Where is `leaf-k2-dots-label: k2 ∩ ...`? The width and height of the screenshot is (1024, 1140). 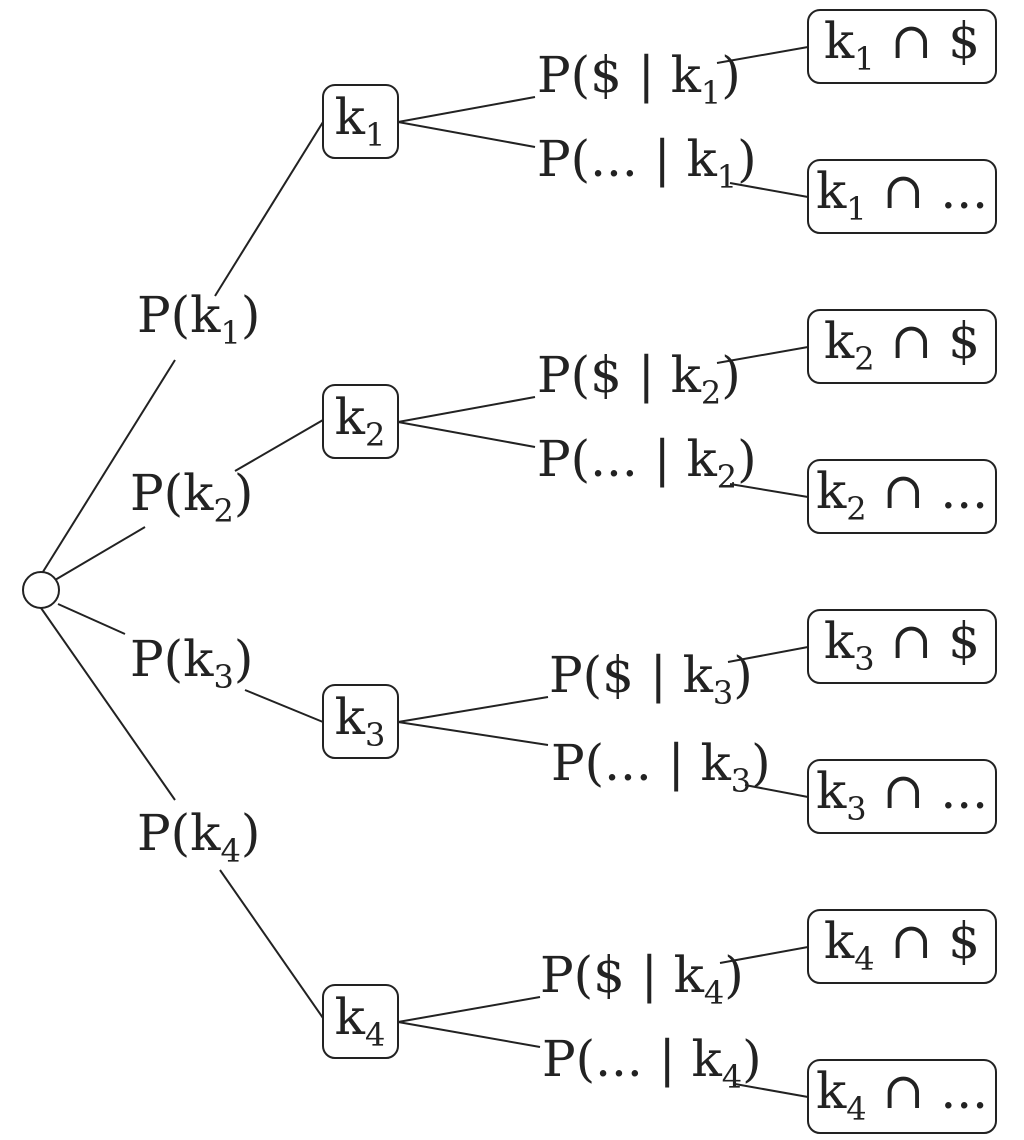
leaf-k2-dots-label: k2 ∩ ... is located at coordinates (902, 495).